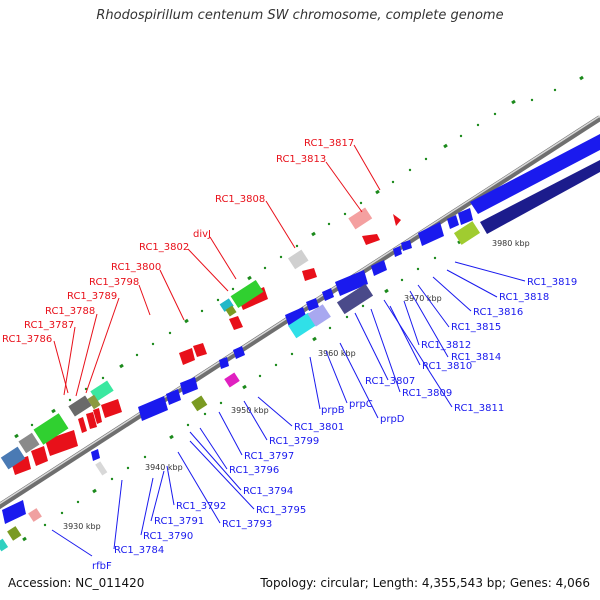 The height and width of the screenshot is (600, 600). I want to click on gene-label: RC1_3819, so click(552, 282).